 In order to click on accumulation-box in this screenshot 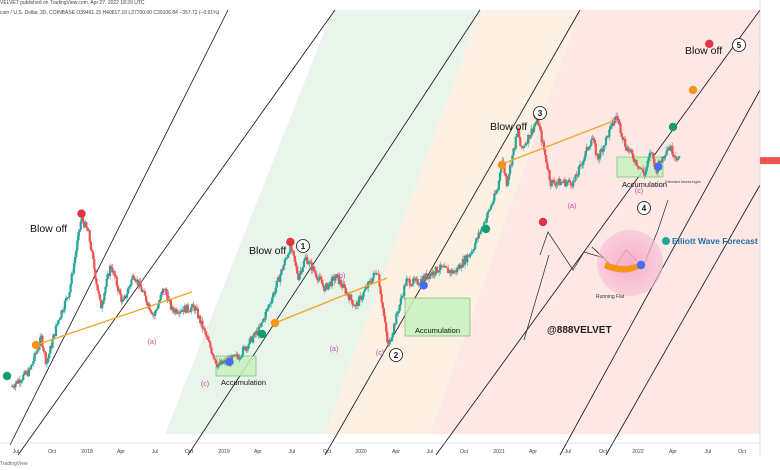, I will do `click(236, 366)`.